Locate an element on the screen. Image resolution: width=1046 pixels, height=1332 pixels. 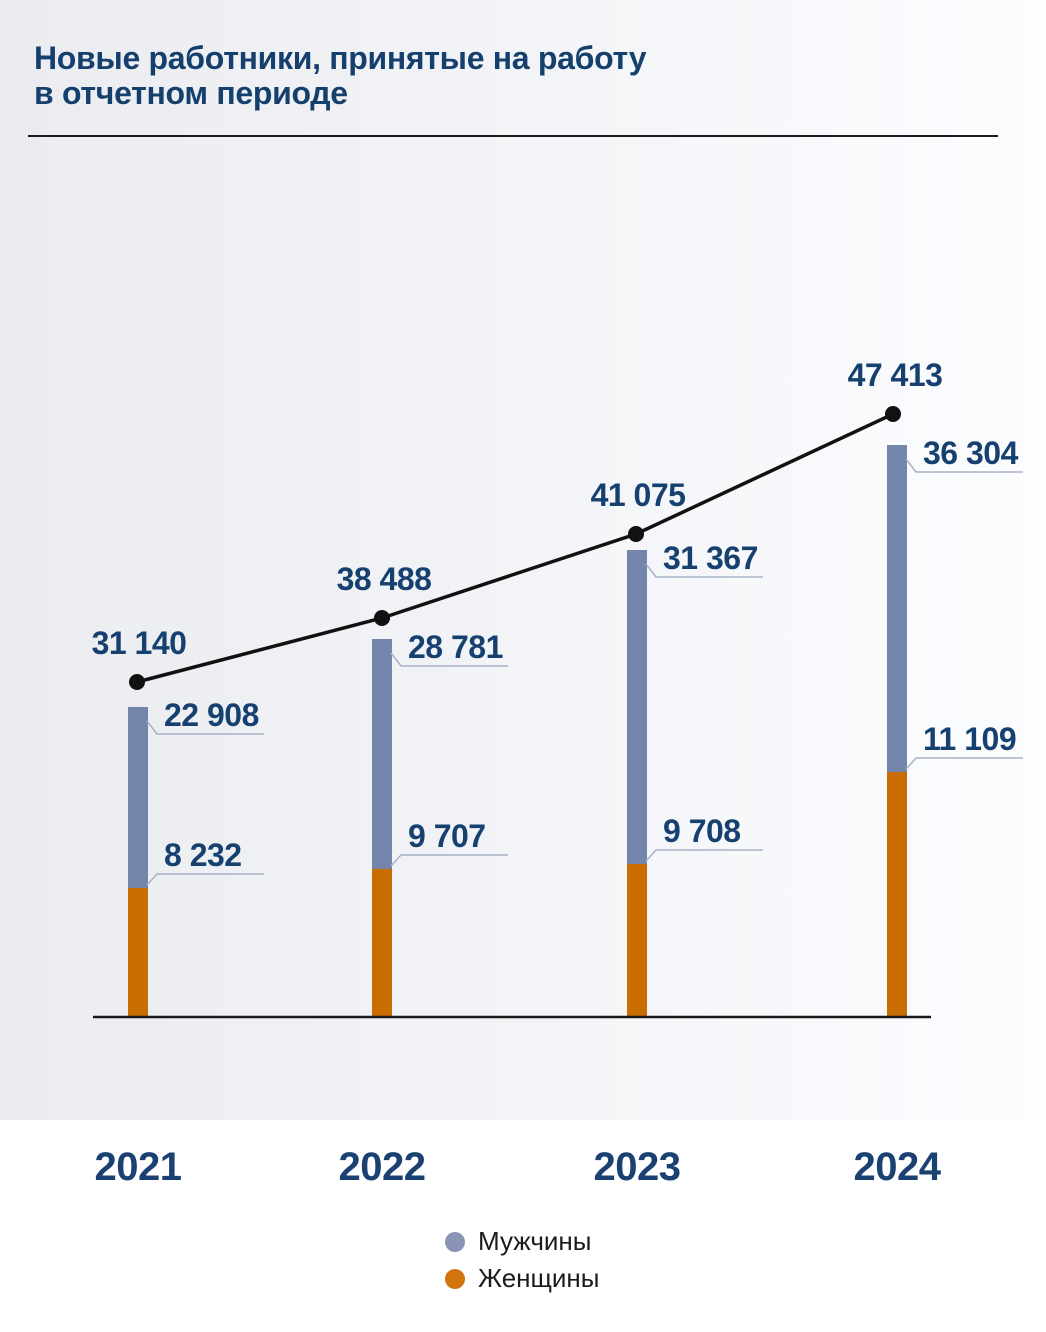
legend-item-men: Мужчины is located at coordinates (522, 1241).